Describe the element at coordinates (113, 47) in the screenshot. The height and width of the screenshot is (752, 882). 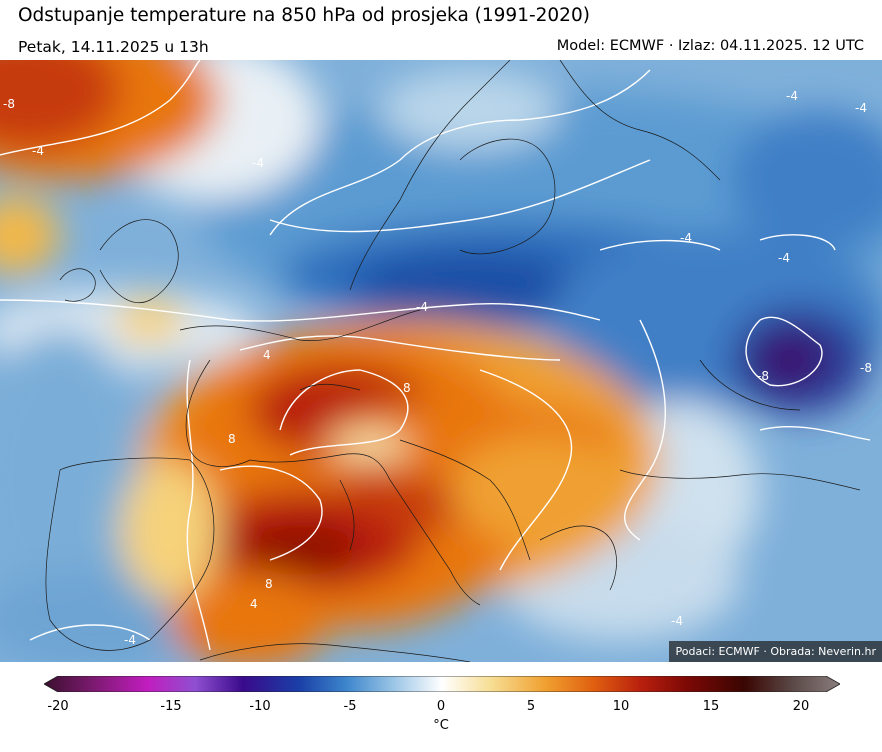
I see `valid-time: Petak, 14.11.2025 u 13h` at that location.